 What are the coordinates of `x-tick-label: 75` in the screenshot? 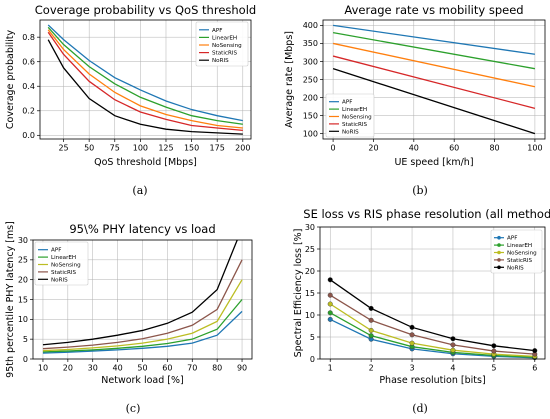 It's located at (115, 148).